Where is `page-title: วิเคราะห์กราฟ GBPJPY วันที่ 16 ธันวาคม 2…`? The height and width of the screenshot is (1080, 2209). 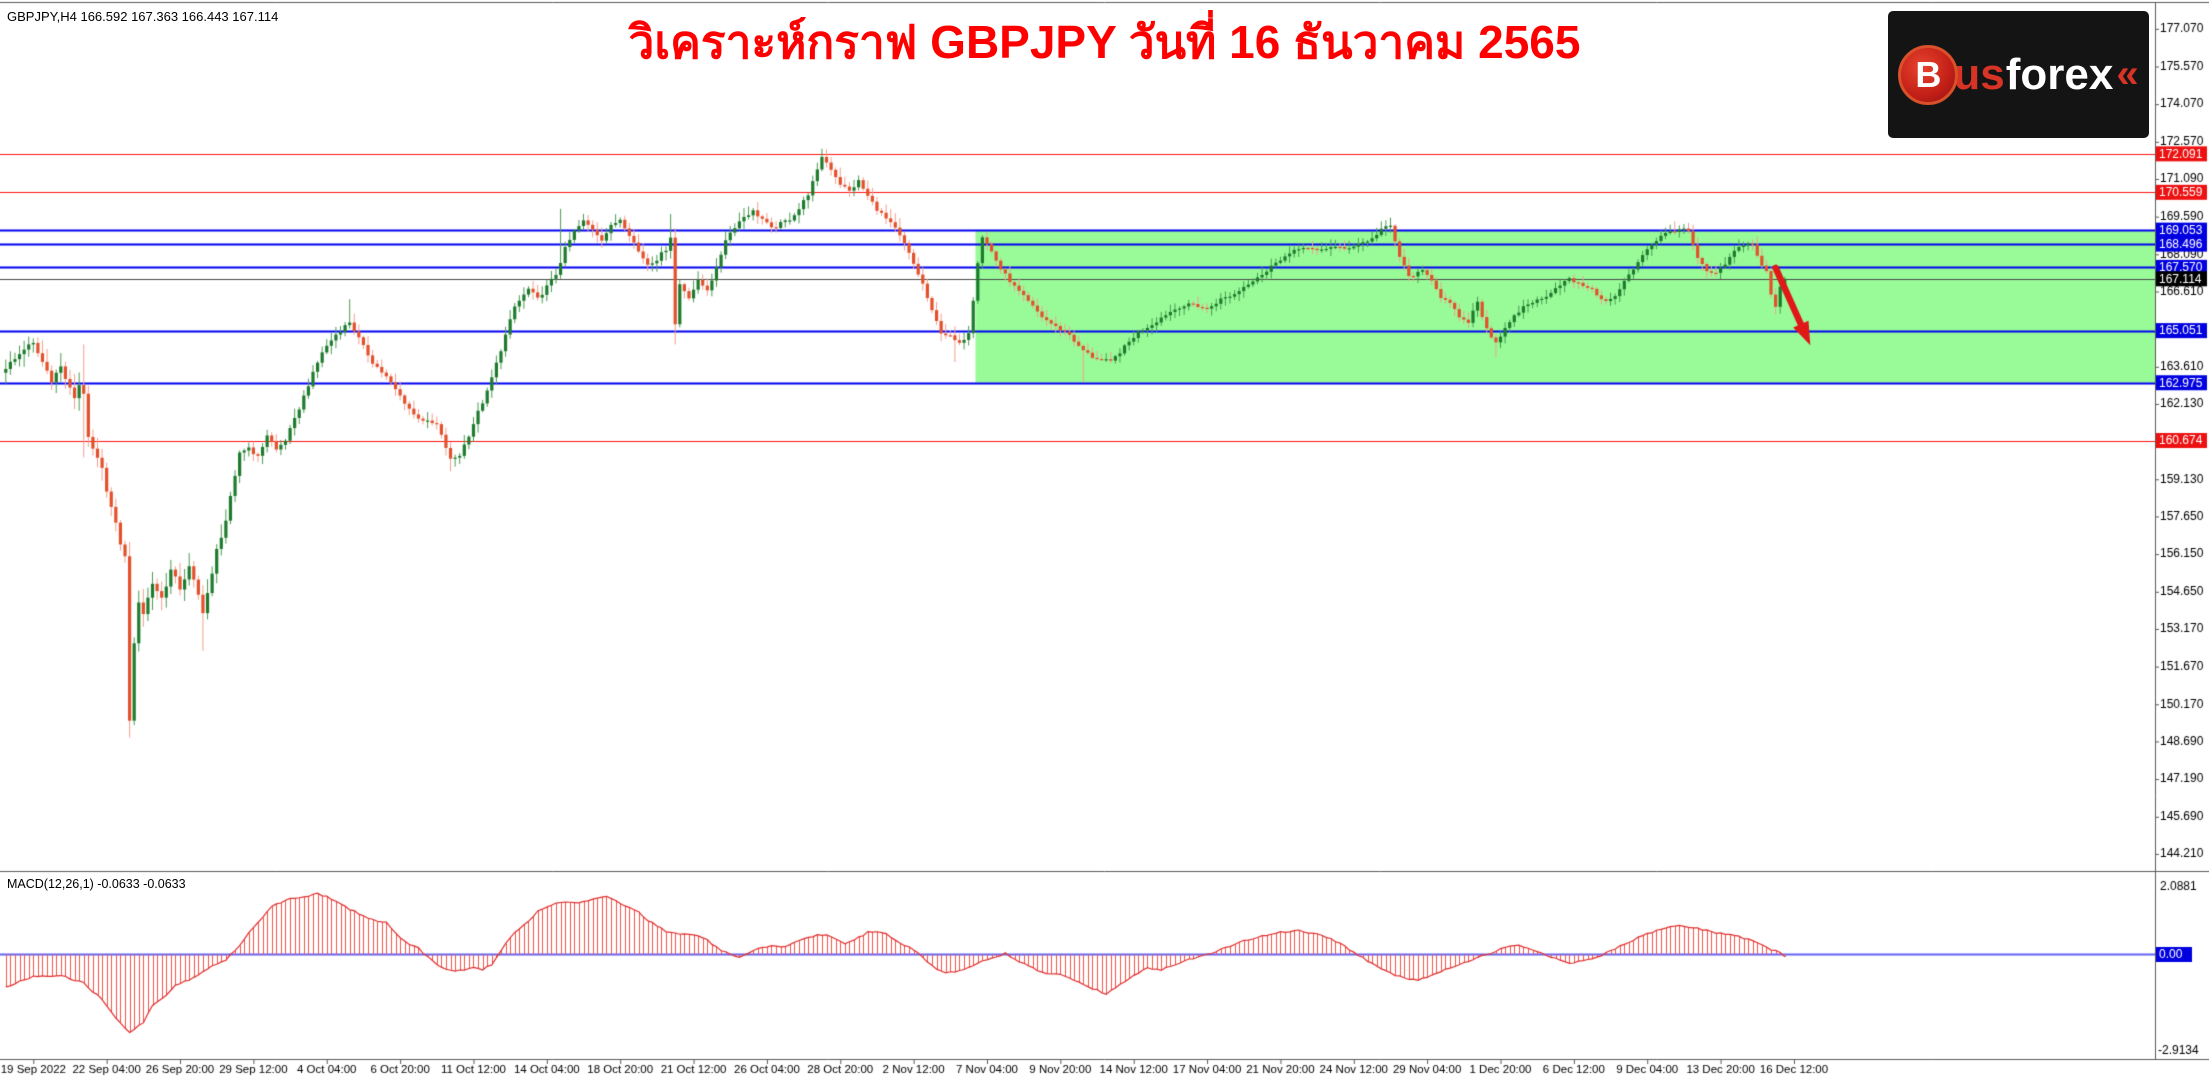
page-title: วิเคราะห์กราฟ GBPJPY วันที่ 16 ธันวาคม 2… is located at coordinates (1104, 42).